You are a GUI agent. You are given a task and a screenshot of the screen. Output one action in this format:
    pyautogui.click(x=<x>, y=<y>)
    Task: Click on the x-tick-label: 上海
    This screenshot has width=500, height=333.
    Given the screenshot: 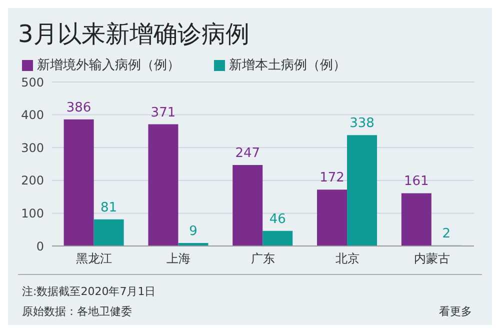 What is the action you would take?
    pyautogui.click(x=178, y=259)
    